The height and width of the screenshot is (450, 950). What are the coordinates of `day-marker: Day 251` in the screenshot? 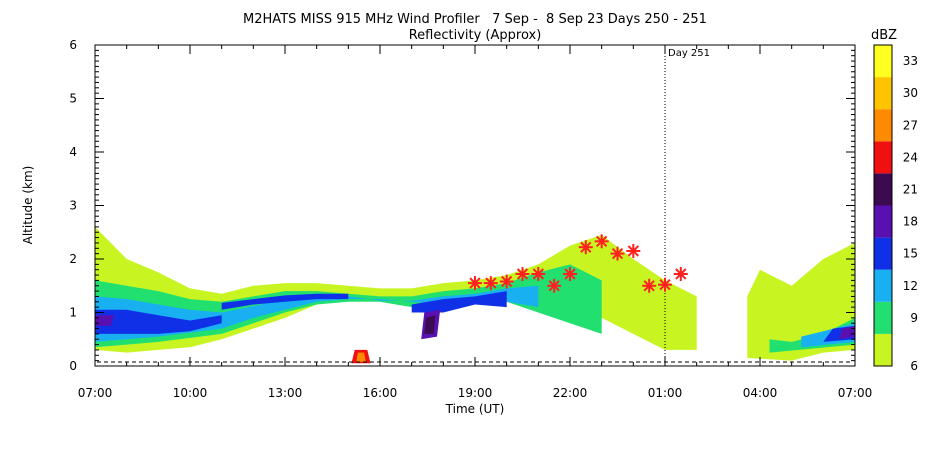 It's located at (687, 206).